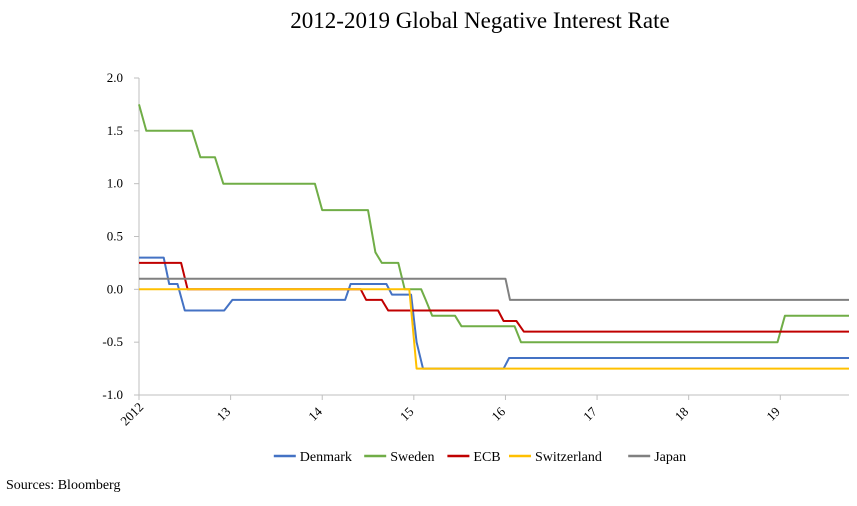 The height and width of the screenshot is (506, 857). I want to click on x-tick-label: 14, so click(315, 414).